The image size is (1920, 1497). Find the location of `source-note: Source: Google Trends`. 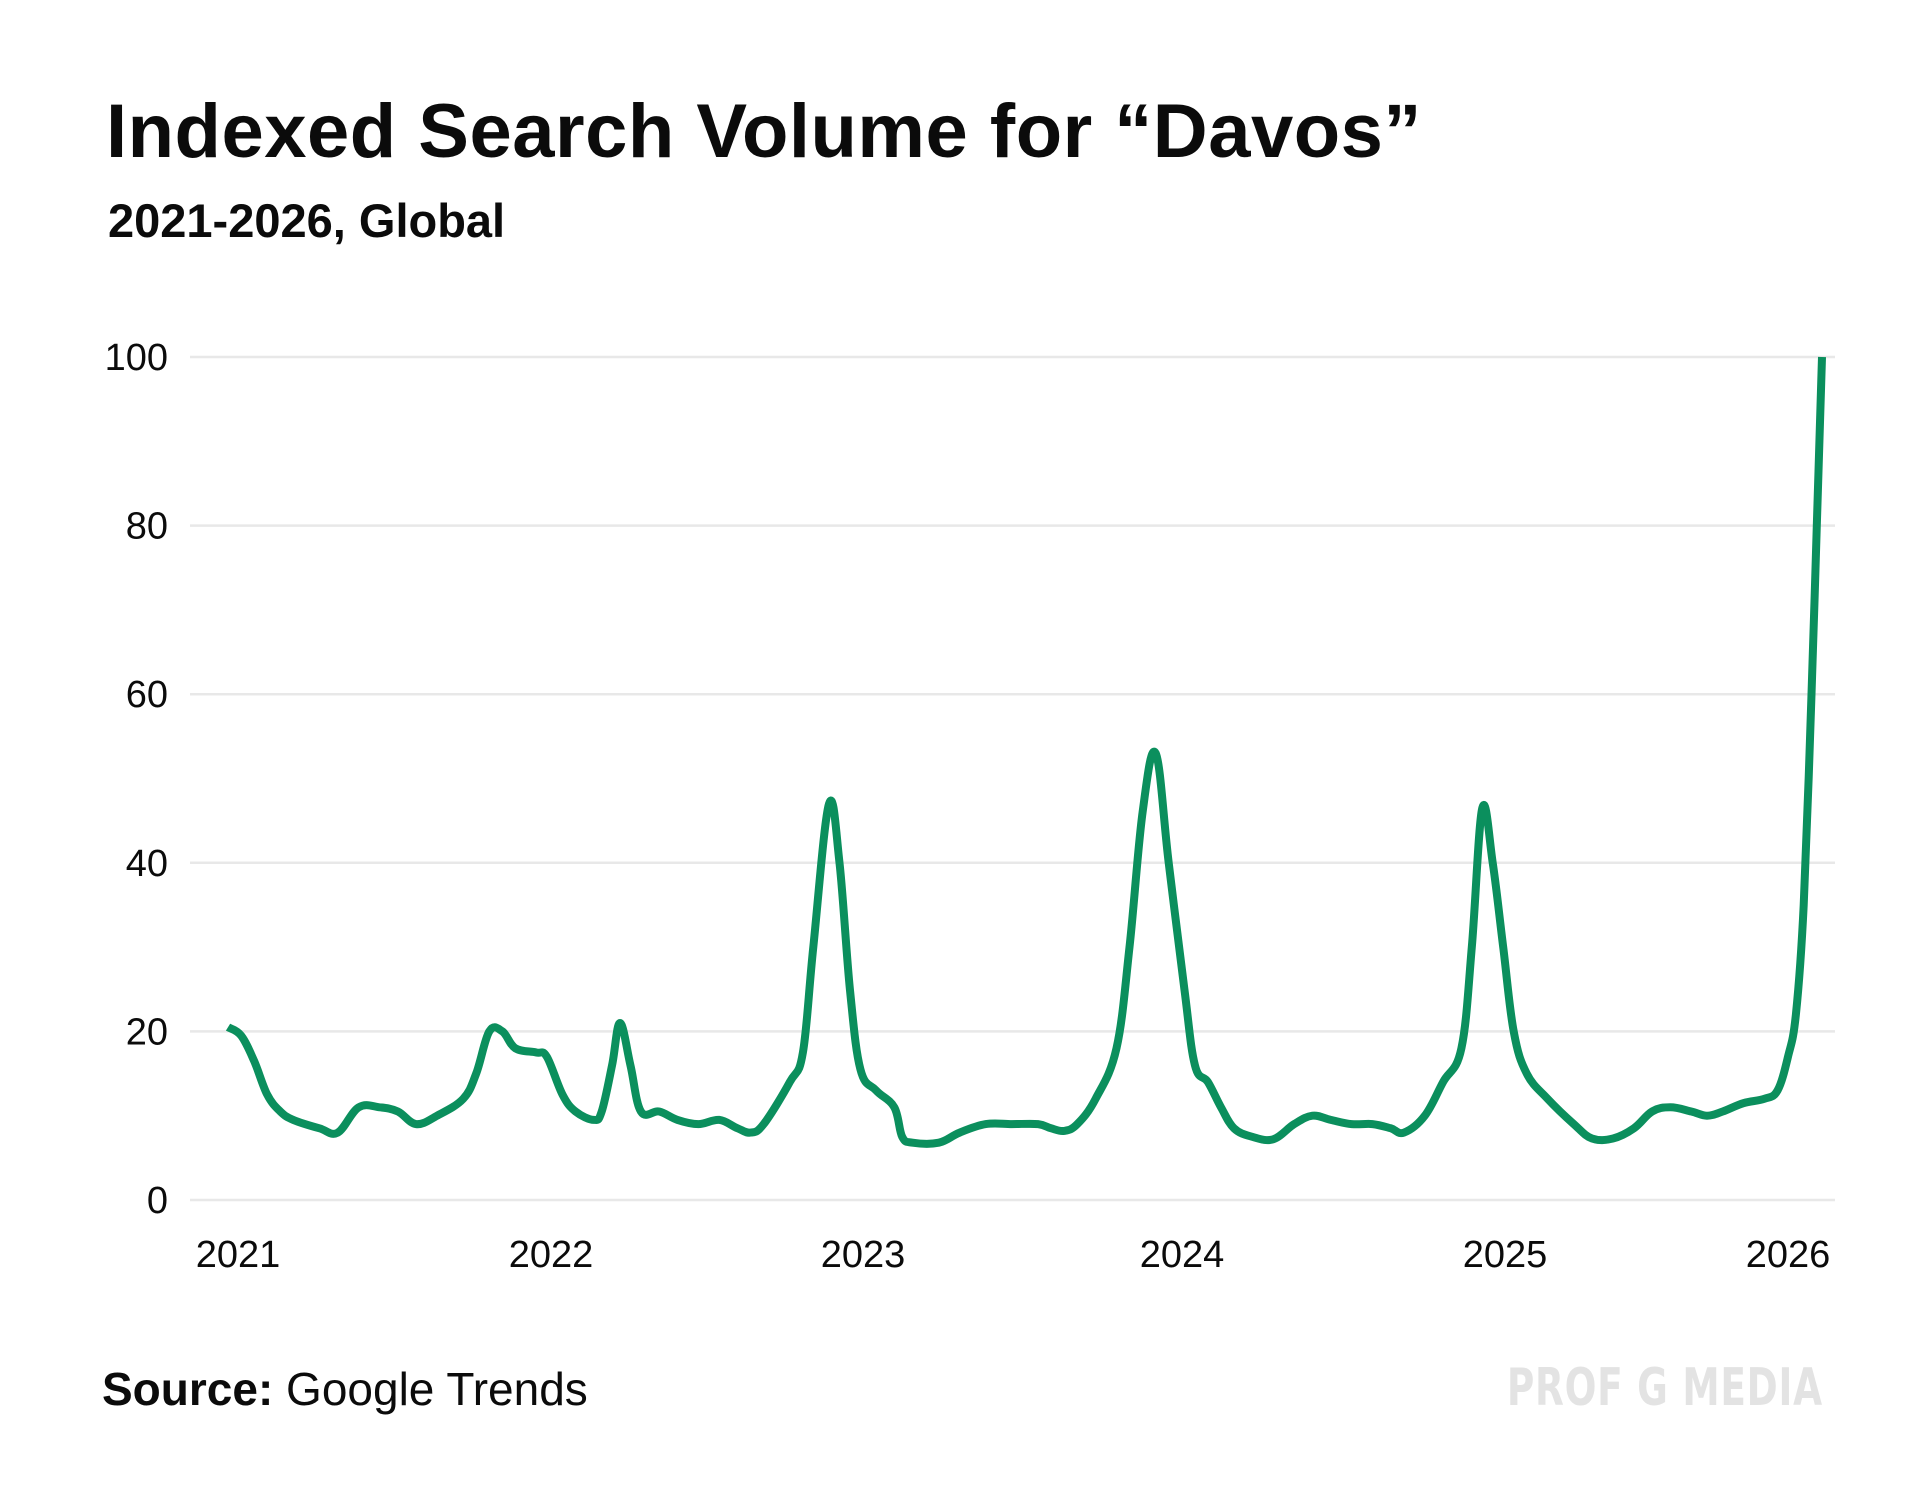

source-note: Source: Google Trends is located at coordinates (345, 1389).